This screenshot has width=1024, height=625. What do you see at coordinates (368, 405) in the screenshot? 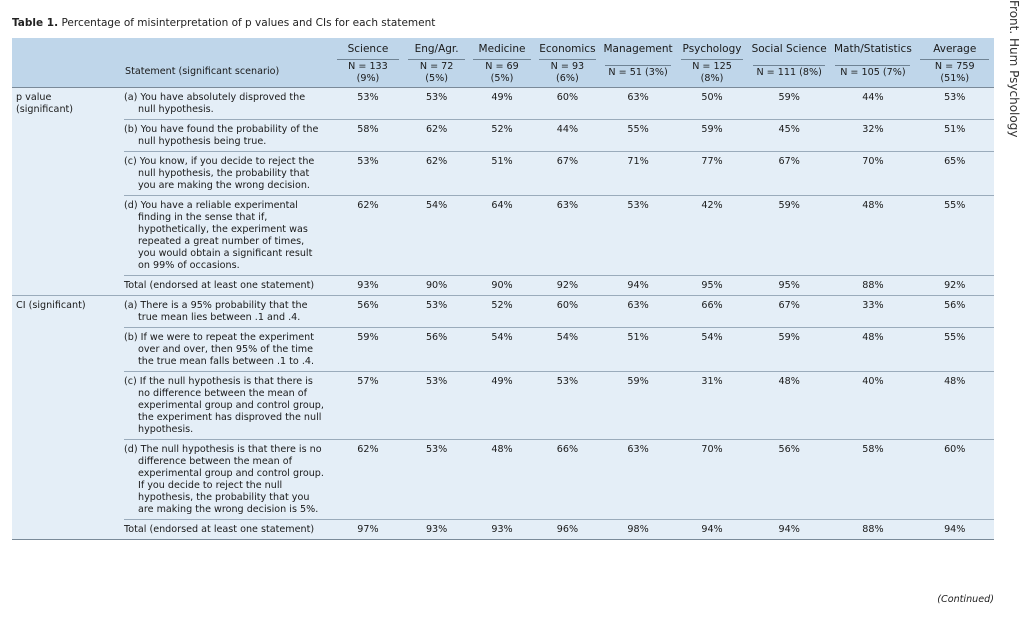
I see `value-cell: 57%` at bounding box center [368, 405].